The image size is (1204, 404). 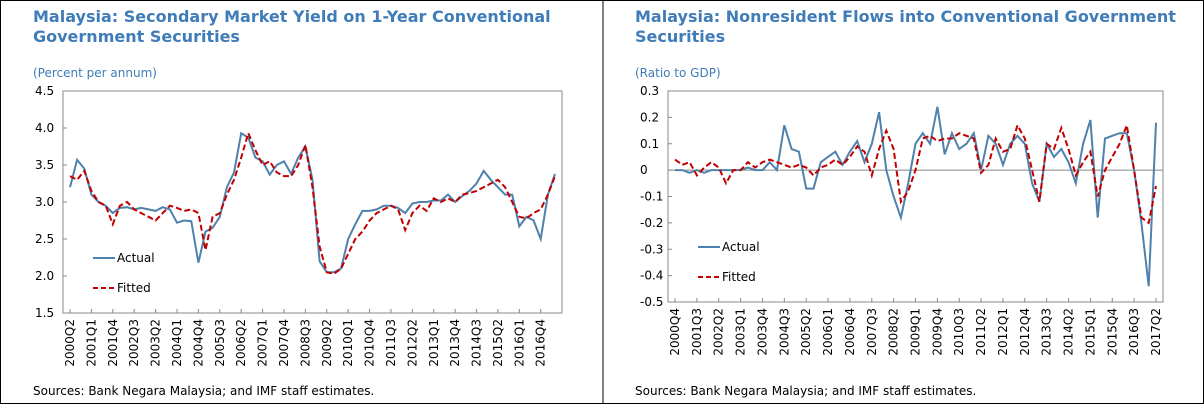 I want to click on x-tick-label: 2015Q4, so click(x=1112, y=332).